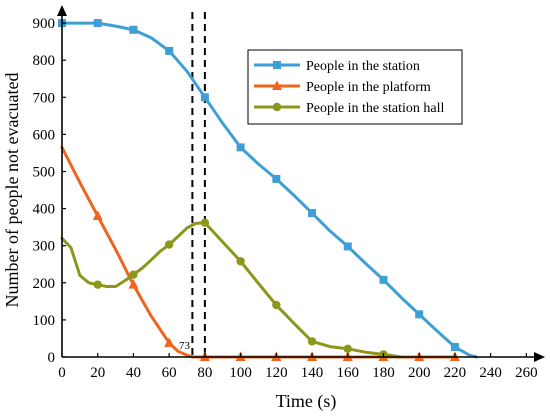 The image size is (550, 417). What do you see at coordinates (240, 373) in the screenshot?
I see `x-tick-label: 100` at bounding box center [240, 373].